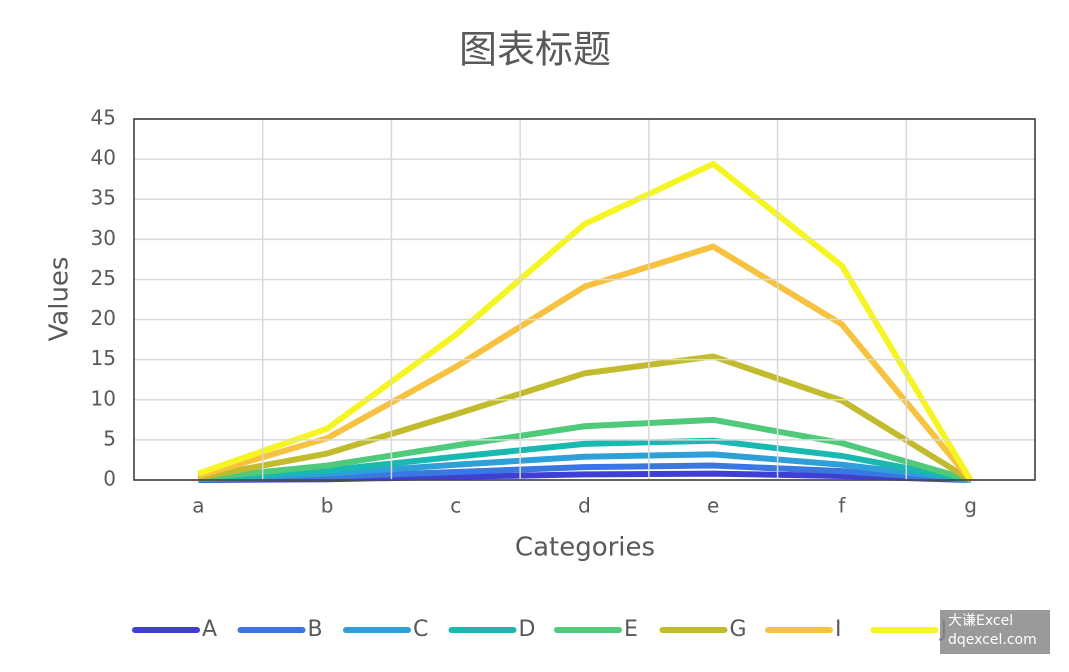 The image size is (1069, 672). What do you see at coordinates (103, 398) in the screenshot?
I see `y-tick-label: 10` at bounding box center [103, 398].